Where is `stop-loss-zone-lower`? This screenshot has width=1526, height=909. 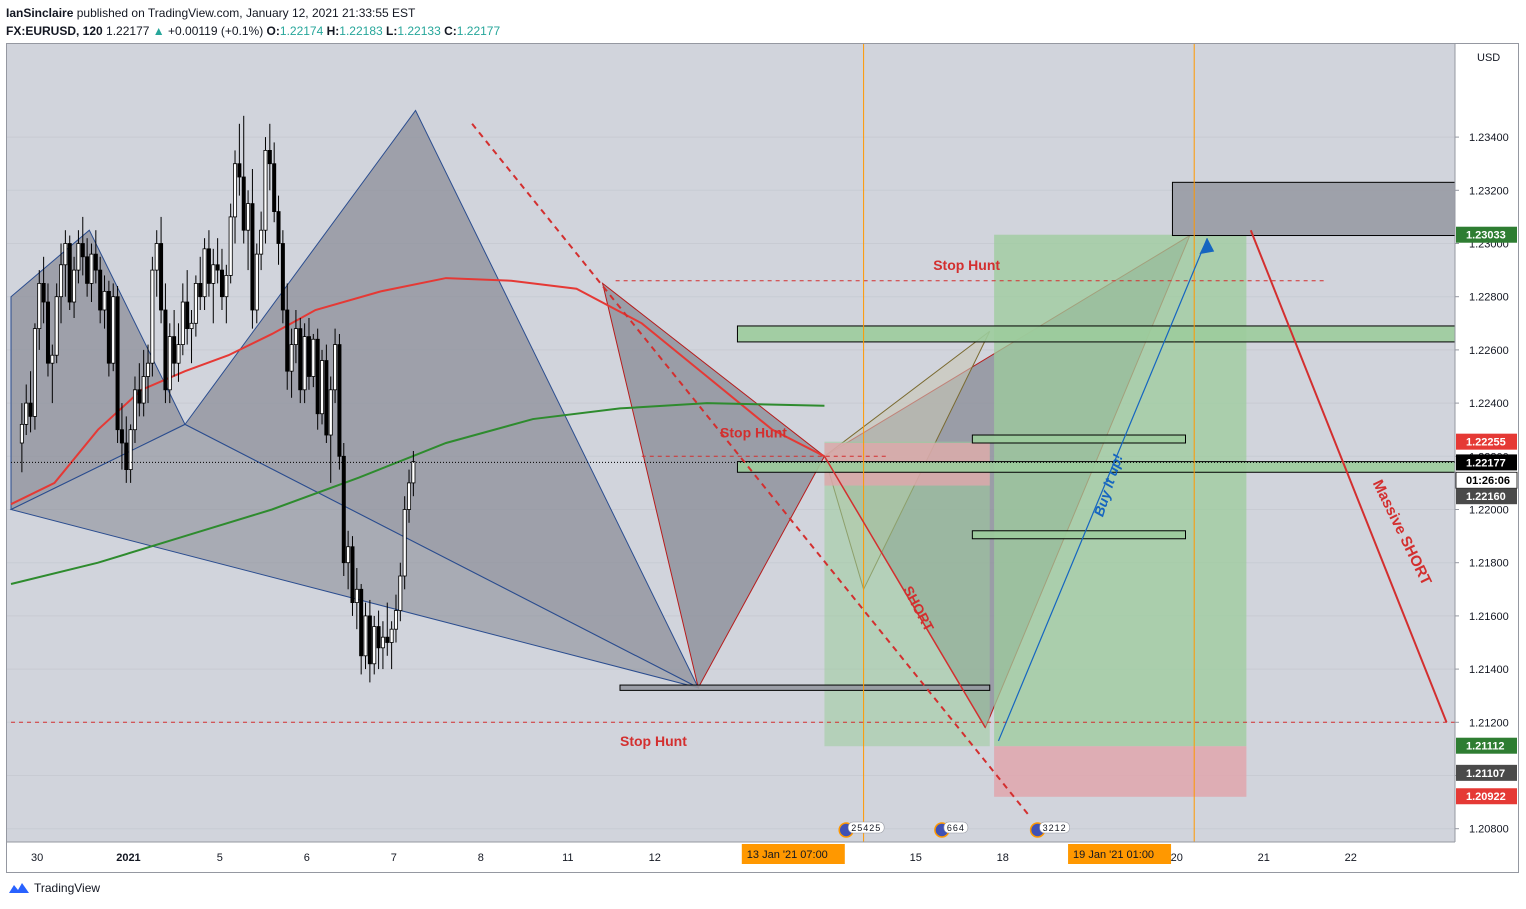 stop-loss-zone-lower is located at coordinates (1120, 771).